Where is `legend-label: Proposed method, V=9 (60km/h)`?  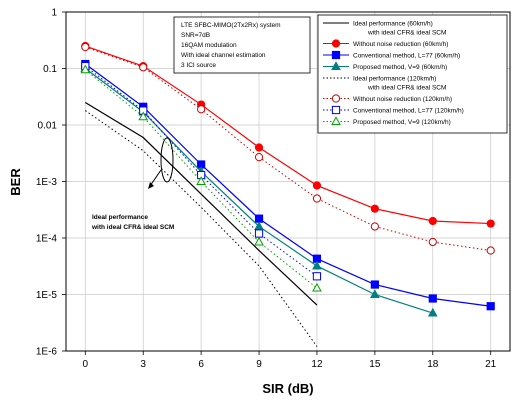 legend-label: Proposed method, V=9 (60km/h) is located at coordinates (400, 67).